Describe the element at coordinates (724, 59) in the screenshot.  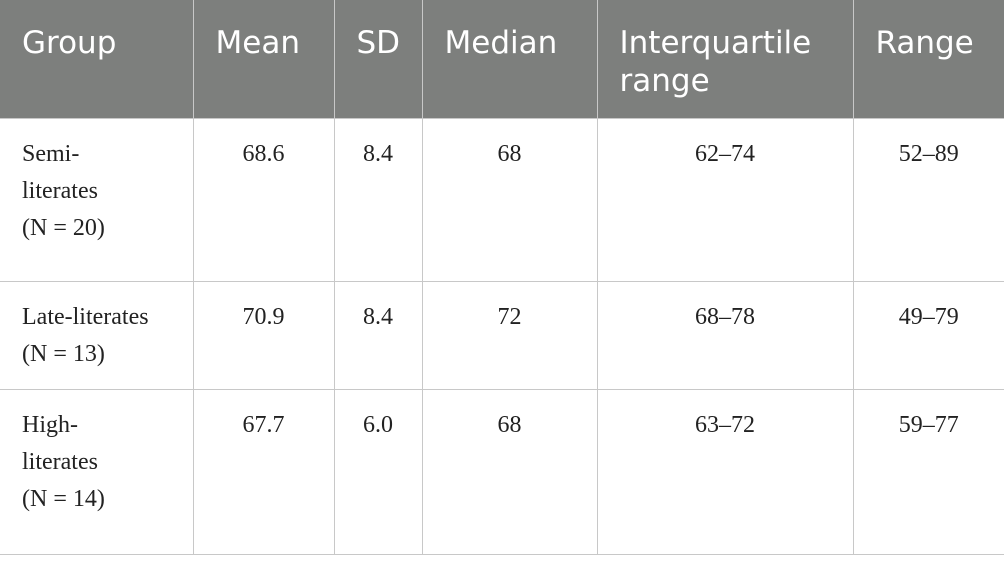
I see `header-cell: Interquartile range` at that location.